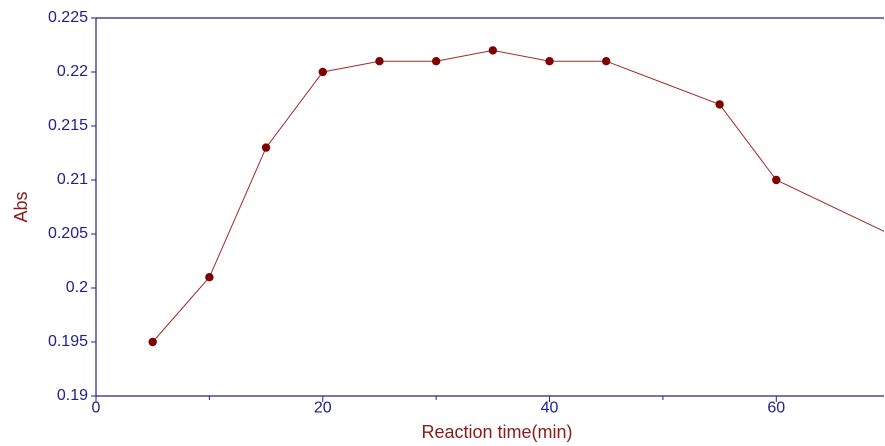 This screenshot has width=885, height=446. Describe the element at coordinates (77, 287) in the screenshot. I see `y-tick-label: 0.2` at that location.